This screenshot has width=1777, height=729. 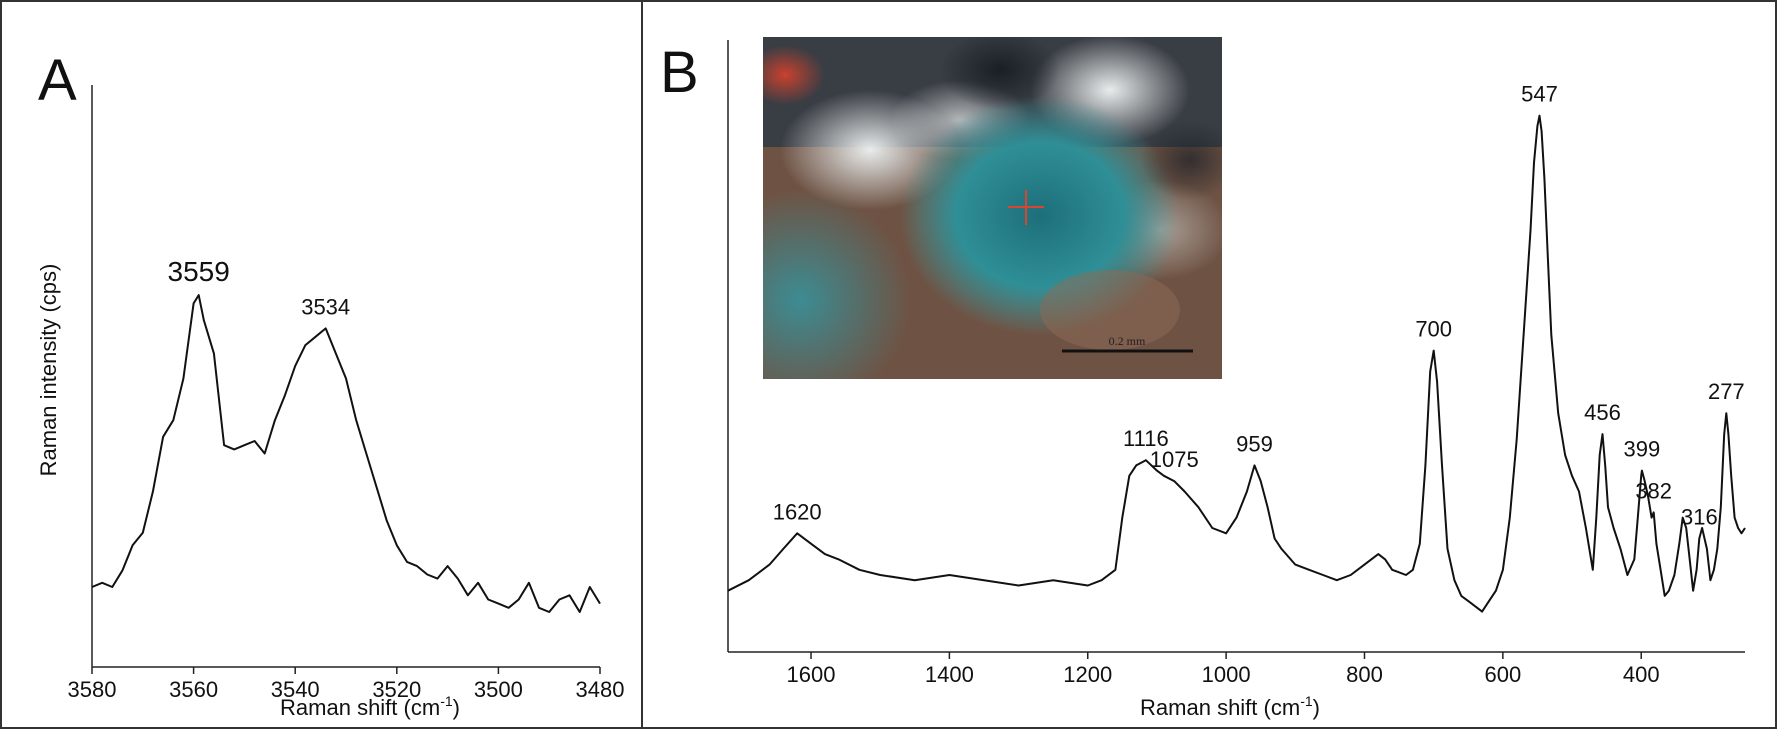 What do you see at coordinates (811, 674) in the screenshot?
I see `x-tick-label: 1600` at bounding box center [811, 674].